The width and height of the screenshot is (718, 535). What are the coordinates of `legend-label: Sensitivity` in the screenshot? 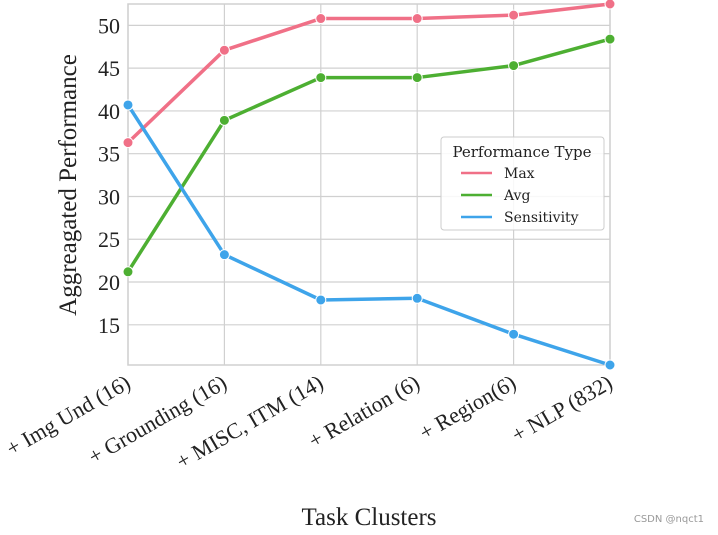 It's located at (541, 218).